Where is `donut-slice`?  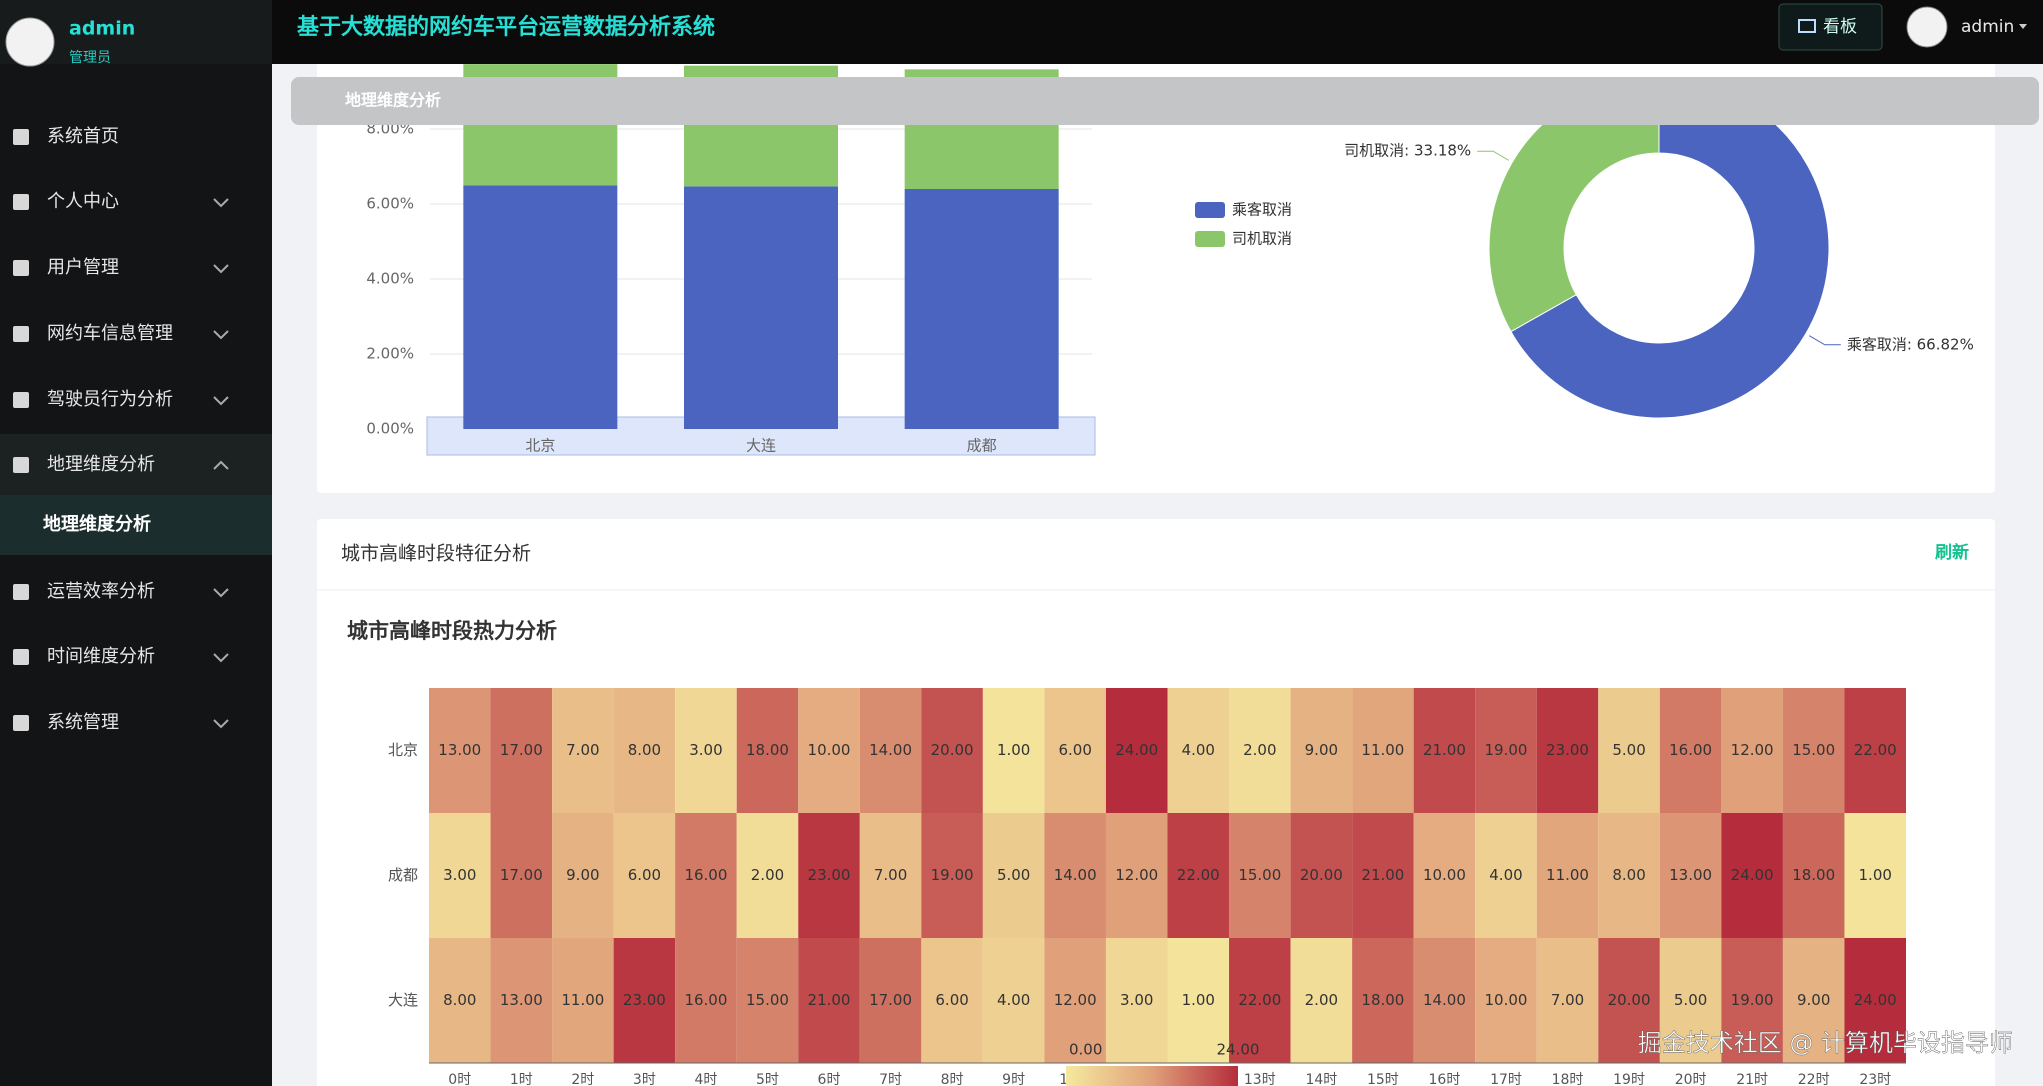
donut-slice is located at coordinates (1670, 248).